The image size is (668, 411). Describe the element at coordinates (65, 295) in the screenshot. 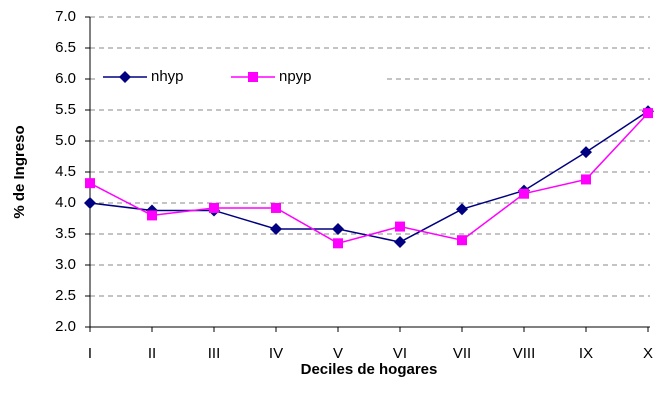

I see `y-tick-label: 2.5` at that location.